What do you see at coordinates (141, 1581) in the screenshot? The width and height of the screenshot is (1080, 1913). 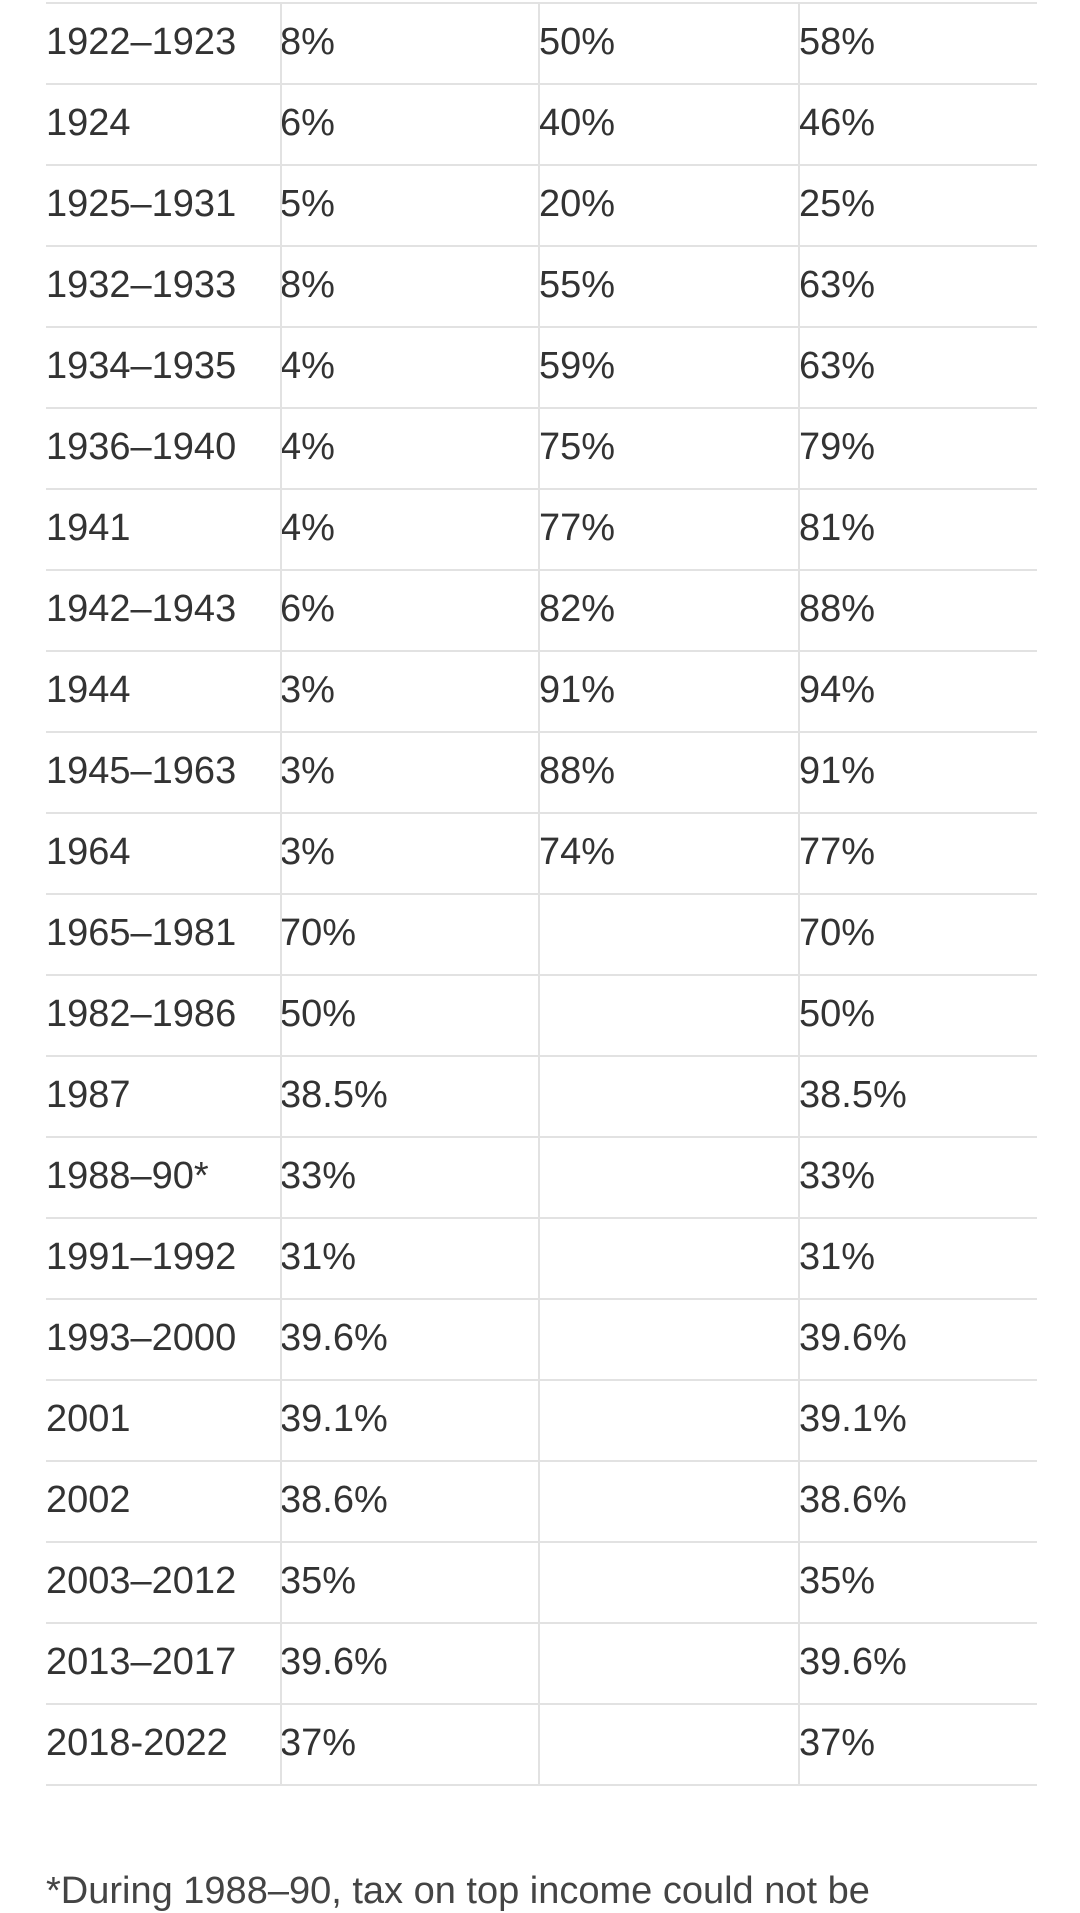 I see `year-cell: 2003–2012` at bounding box center [141, 1581].